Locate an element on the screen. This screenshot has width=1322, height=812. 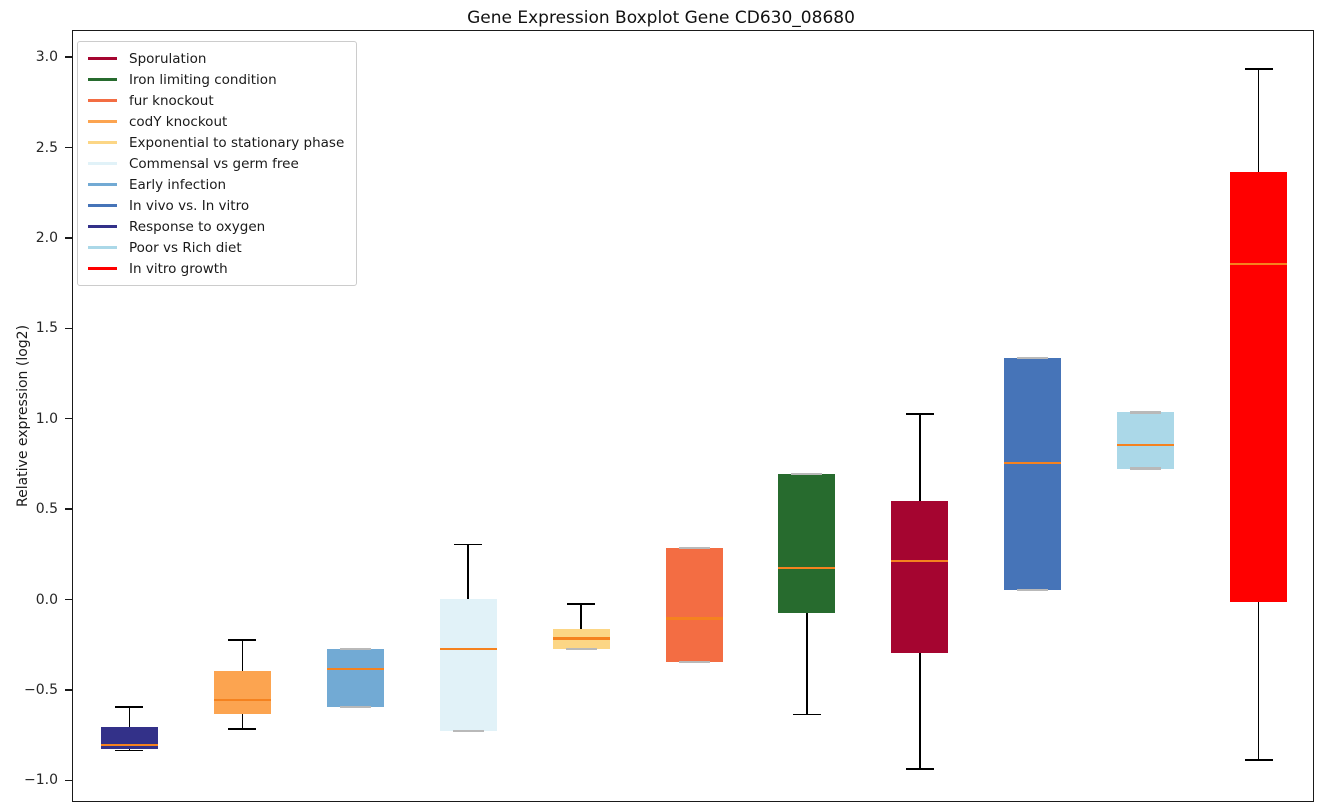
y-tick-label: −1.0 is located at coordinates (41, 780).